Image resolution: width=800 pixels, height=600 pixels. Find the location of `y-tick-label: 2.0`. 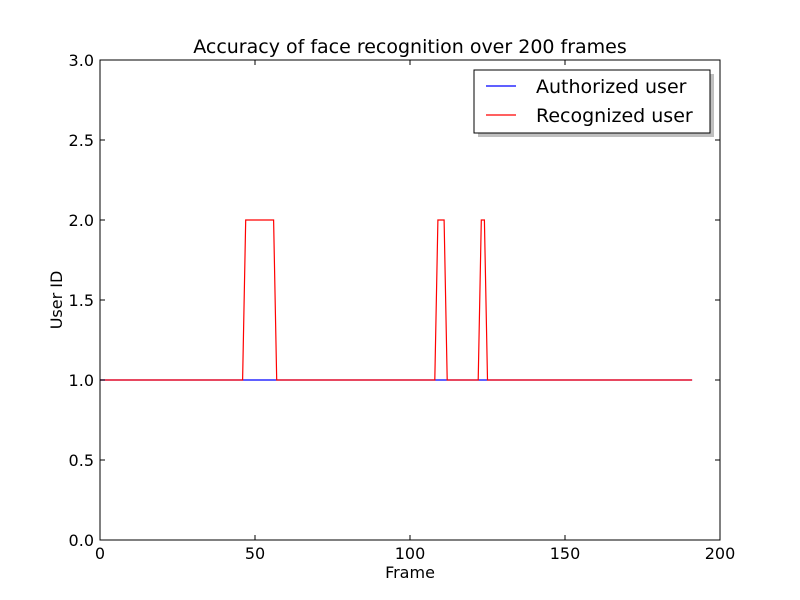

y-tick-label: 2.0 is located at coordinates (81, 220).